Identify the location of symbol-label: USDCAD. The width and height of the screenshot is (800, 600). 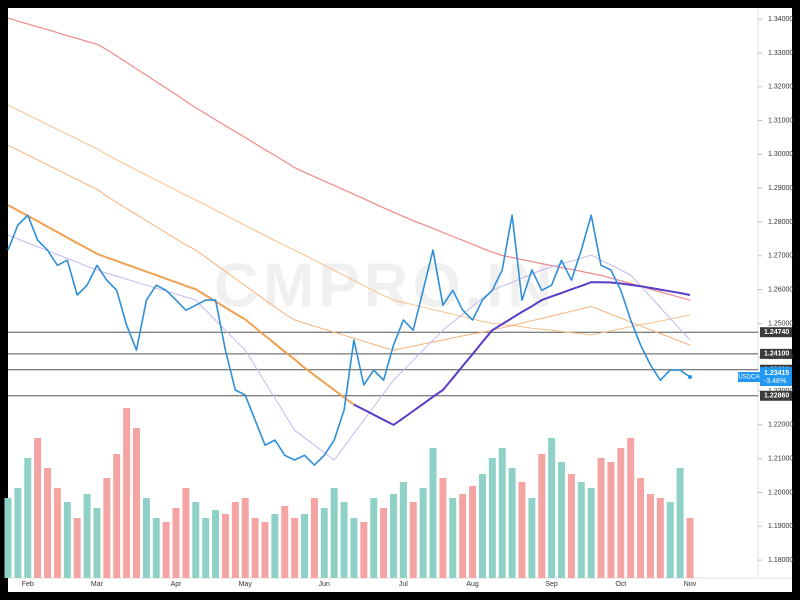
(751, 378).